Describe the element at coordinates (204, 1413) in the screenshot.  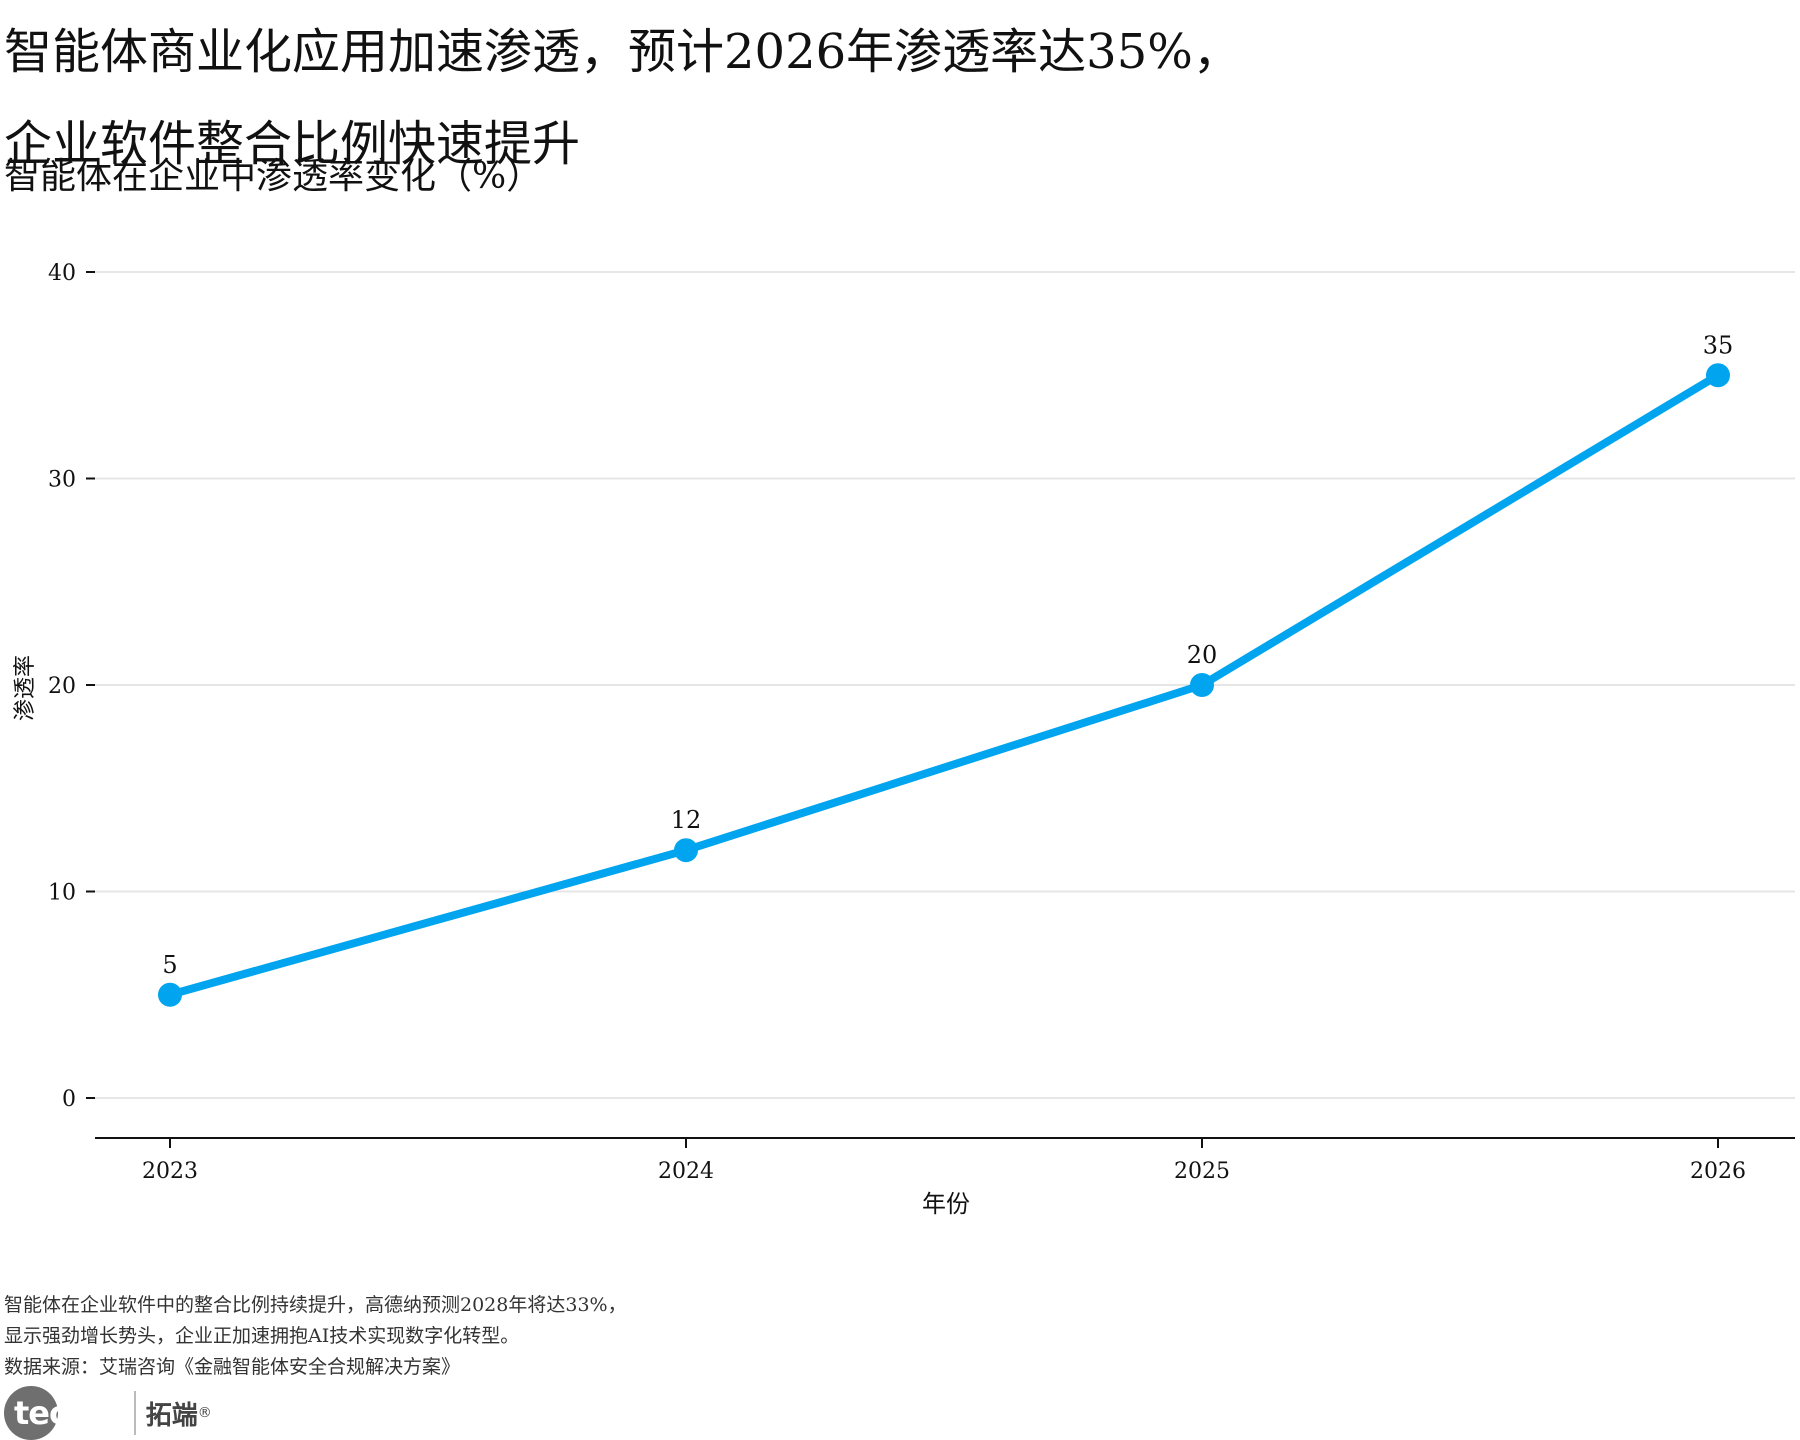
I see `logo-registered-mark: ®` at that location.